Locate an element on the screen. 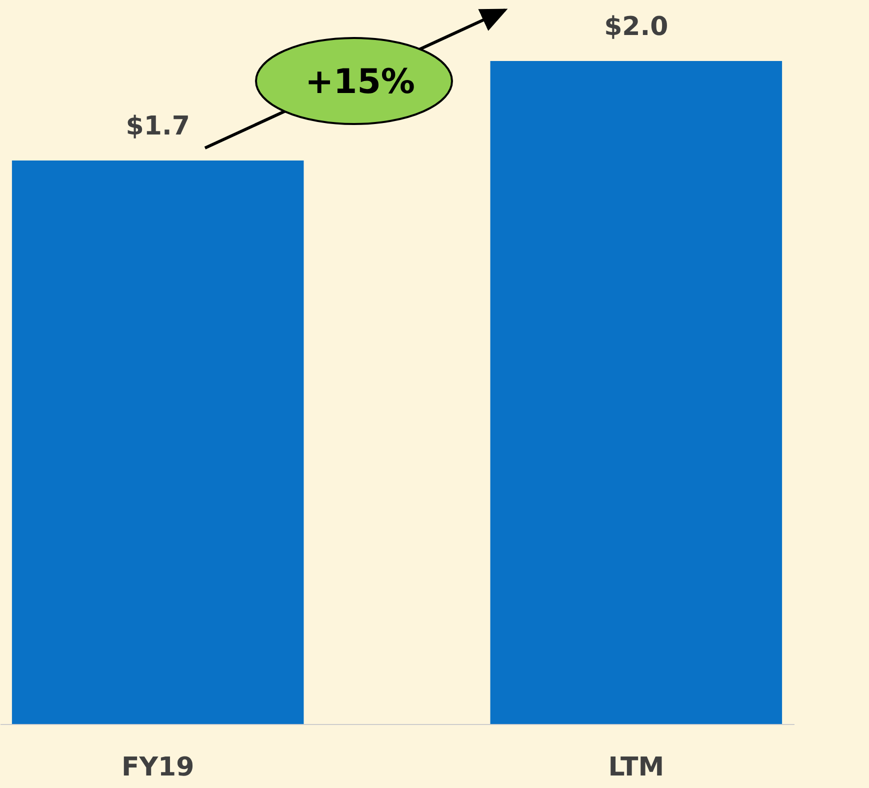 This screenshot has height=788, width=869. data-label: $2.0 is located at coordinates (636, 27).